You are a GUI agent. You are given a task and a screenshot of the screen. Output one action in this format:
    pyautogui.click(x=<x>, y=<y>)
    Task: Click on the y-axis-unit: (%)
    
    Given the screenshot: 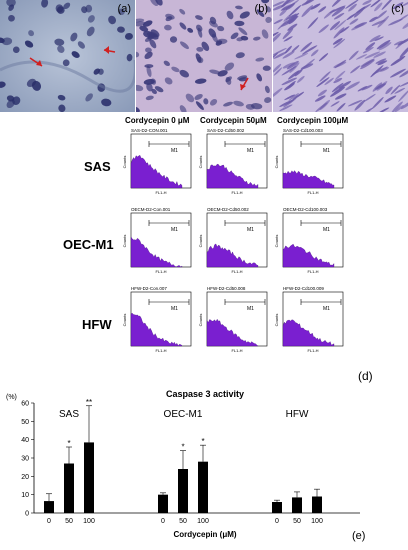 What is the action you would take?
    pyautogui.click(x=11, y=397)
    